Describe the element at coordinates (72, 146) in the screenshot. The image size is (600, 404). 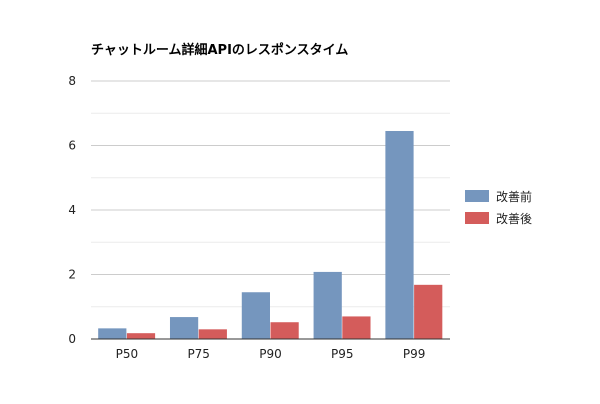
I see `y-tick-label: 6` at that location.